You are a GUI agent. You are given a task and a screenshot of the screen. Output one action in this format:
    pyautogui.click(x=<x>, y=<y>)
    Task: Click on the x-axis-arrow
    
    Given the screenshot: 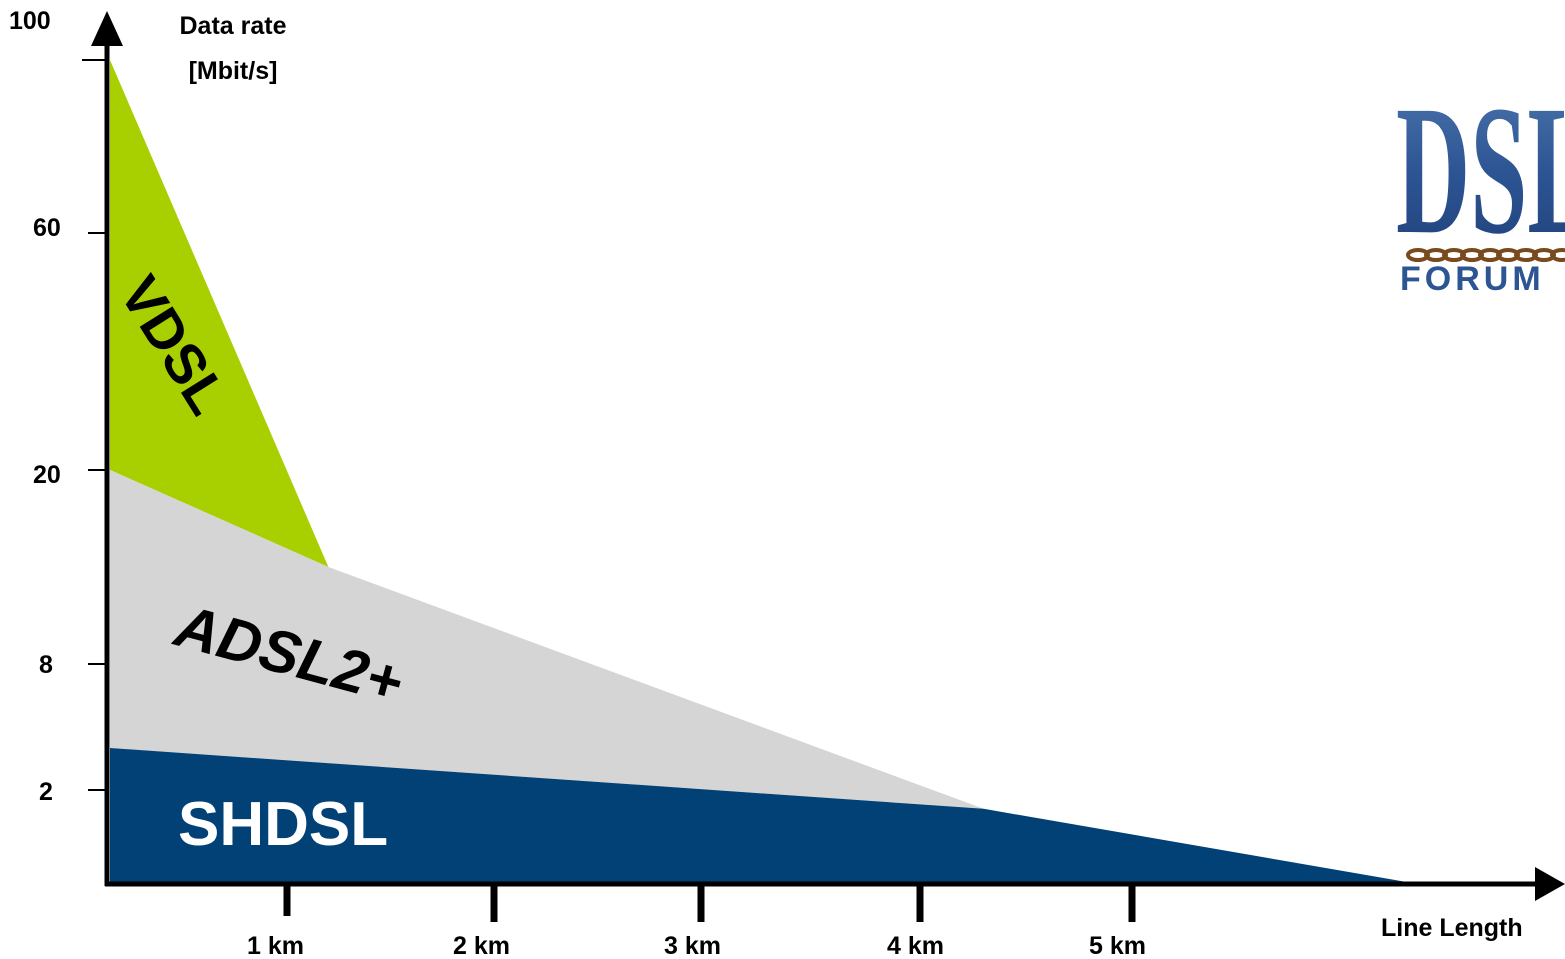 What is the action you would take?
    pyautogui.click(x=1550, y=884)
    